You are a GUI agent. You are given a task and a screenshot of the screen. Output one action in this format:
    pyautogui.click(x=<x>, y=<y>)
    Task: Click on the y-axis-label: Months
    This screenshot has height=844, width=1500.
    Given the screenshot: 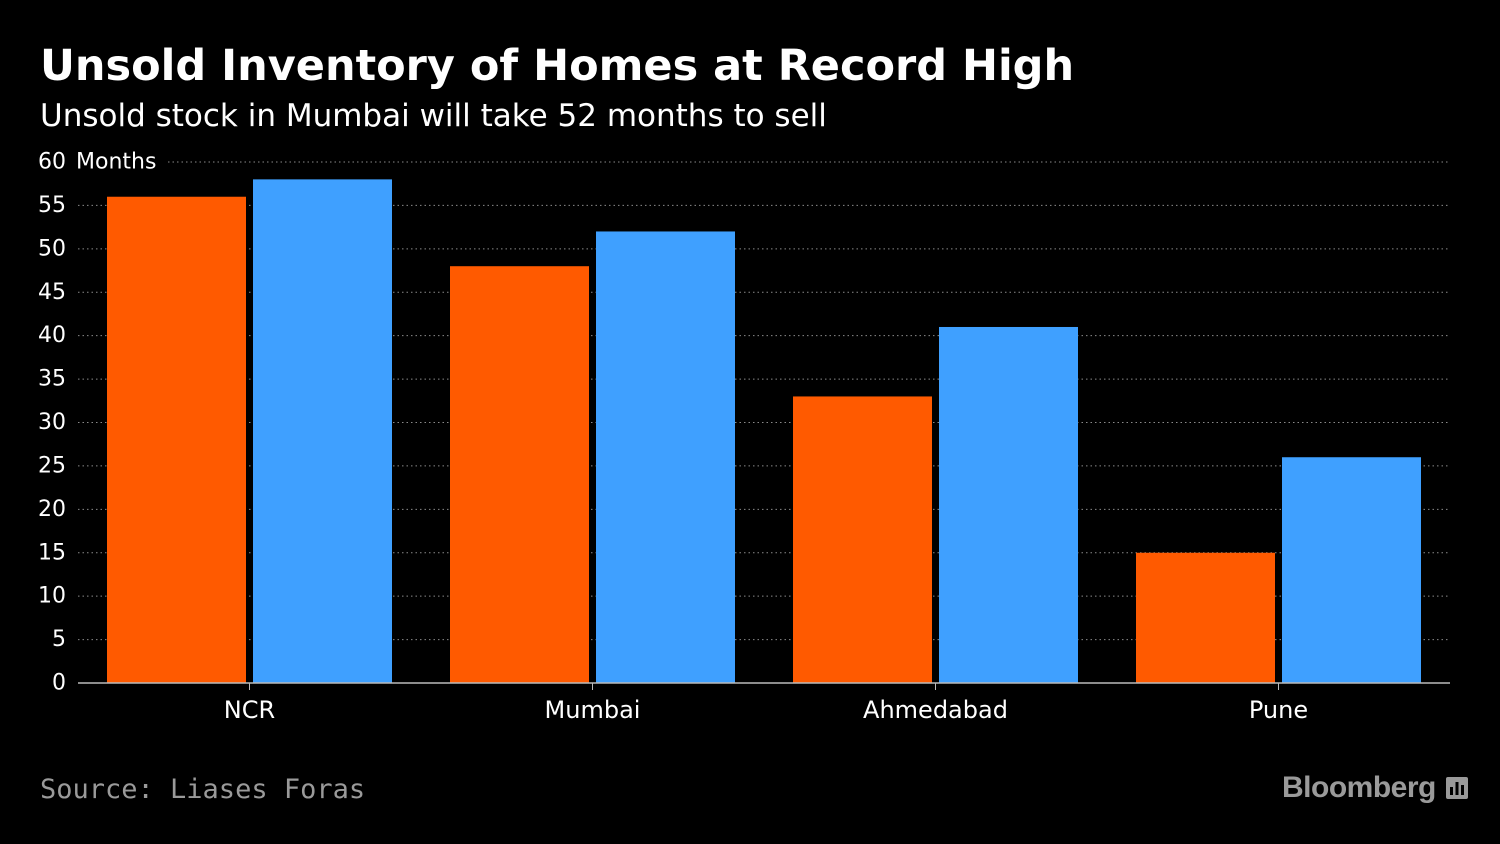 What is the action you would take?
    pyautogui.click(x=116, y=162)
    